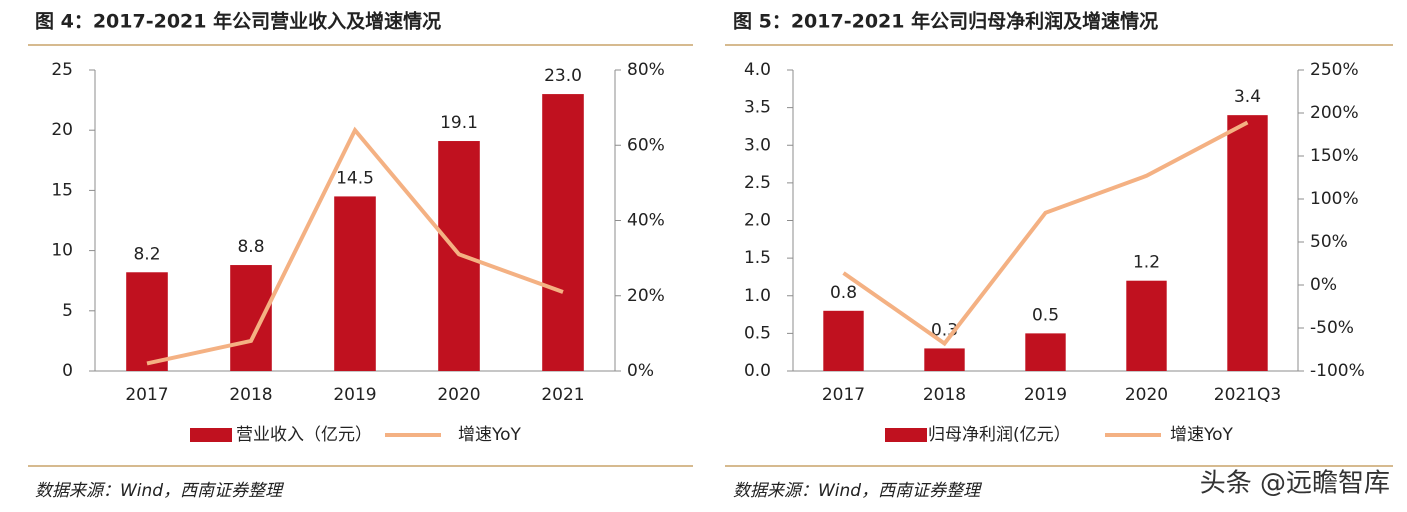 The width and height of the screenshot is (1407, 512). What do you see at coordinates (1247, 395) in the screenshot?
I see `x-tick-label: 2021Q3` at bounding box center [1247, 395].